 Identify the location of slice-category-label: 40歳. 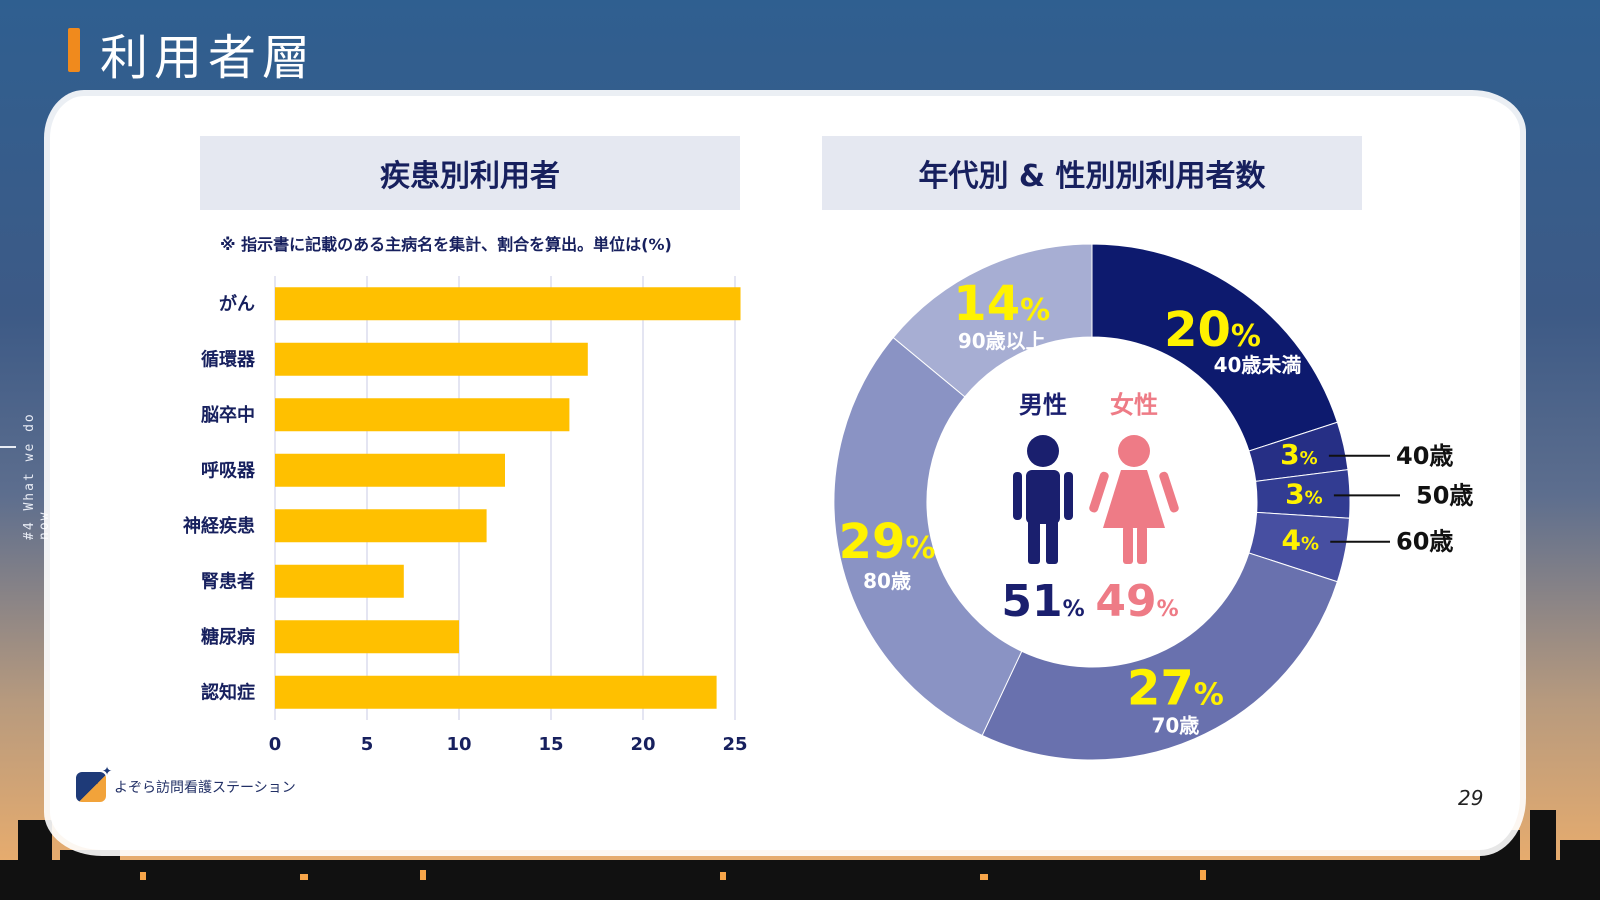
(1424, 456).